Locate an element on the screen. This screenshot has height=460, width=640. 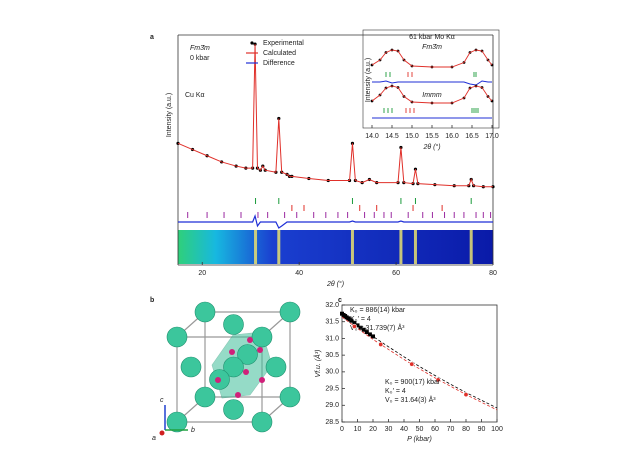
x-axis-label: P (kbar) is located at coordinates (419, 439).